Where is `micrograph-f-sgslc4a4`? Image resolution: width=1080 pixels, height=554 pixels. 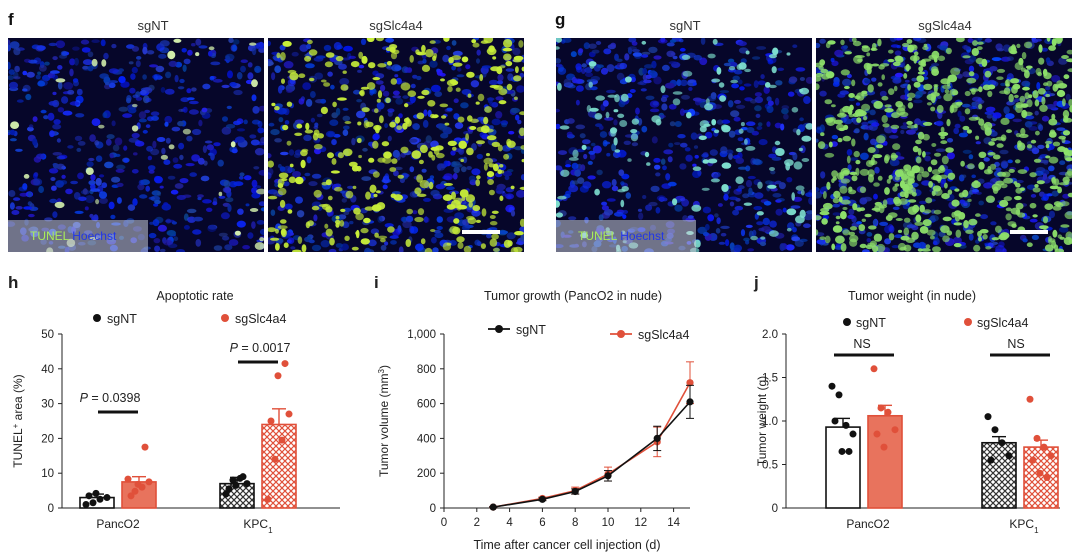
micrograph-f-sgslc4a4 is located at coordinates (396, 145).